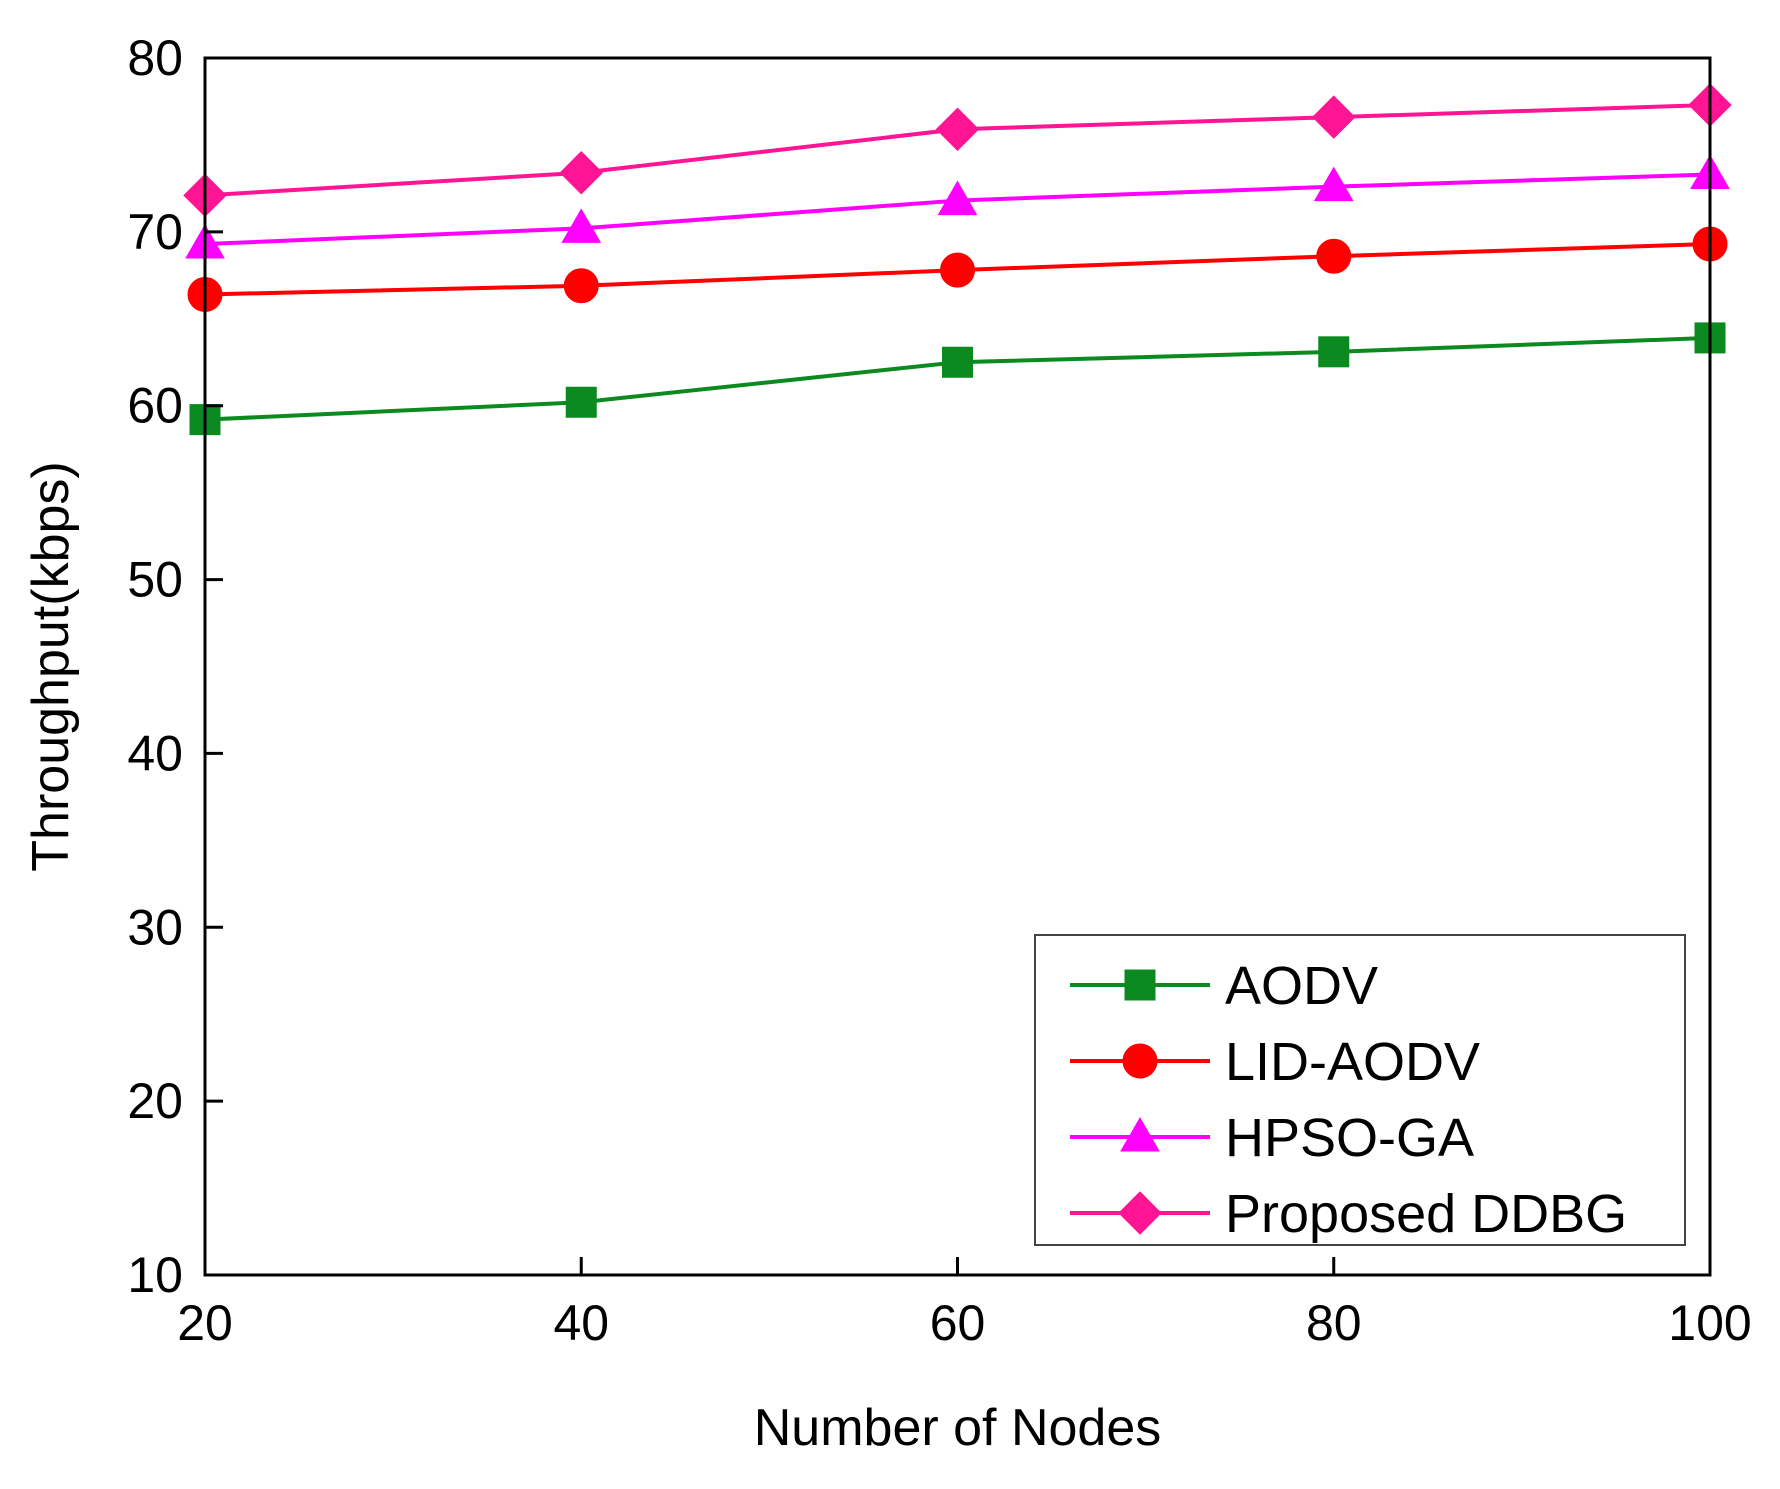  I want to click on y-tick-label: 40, so click(155, 753).